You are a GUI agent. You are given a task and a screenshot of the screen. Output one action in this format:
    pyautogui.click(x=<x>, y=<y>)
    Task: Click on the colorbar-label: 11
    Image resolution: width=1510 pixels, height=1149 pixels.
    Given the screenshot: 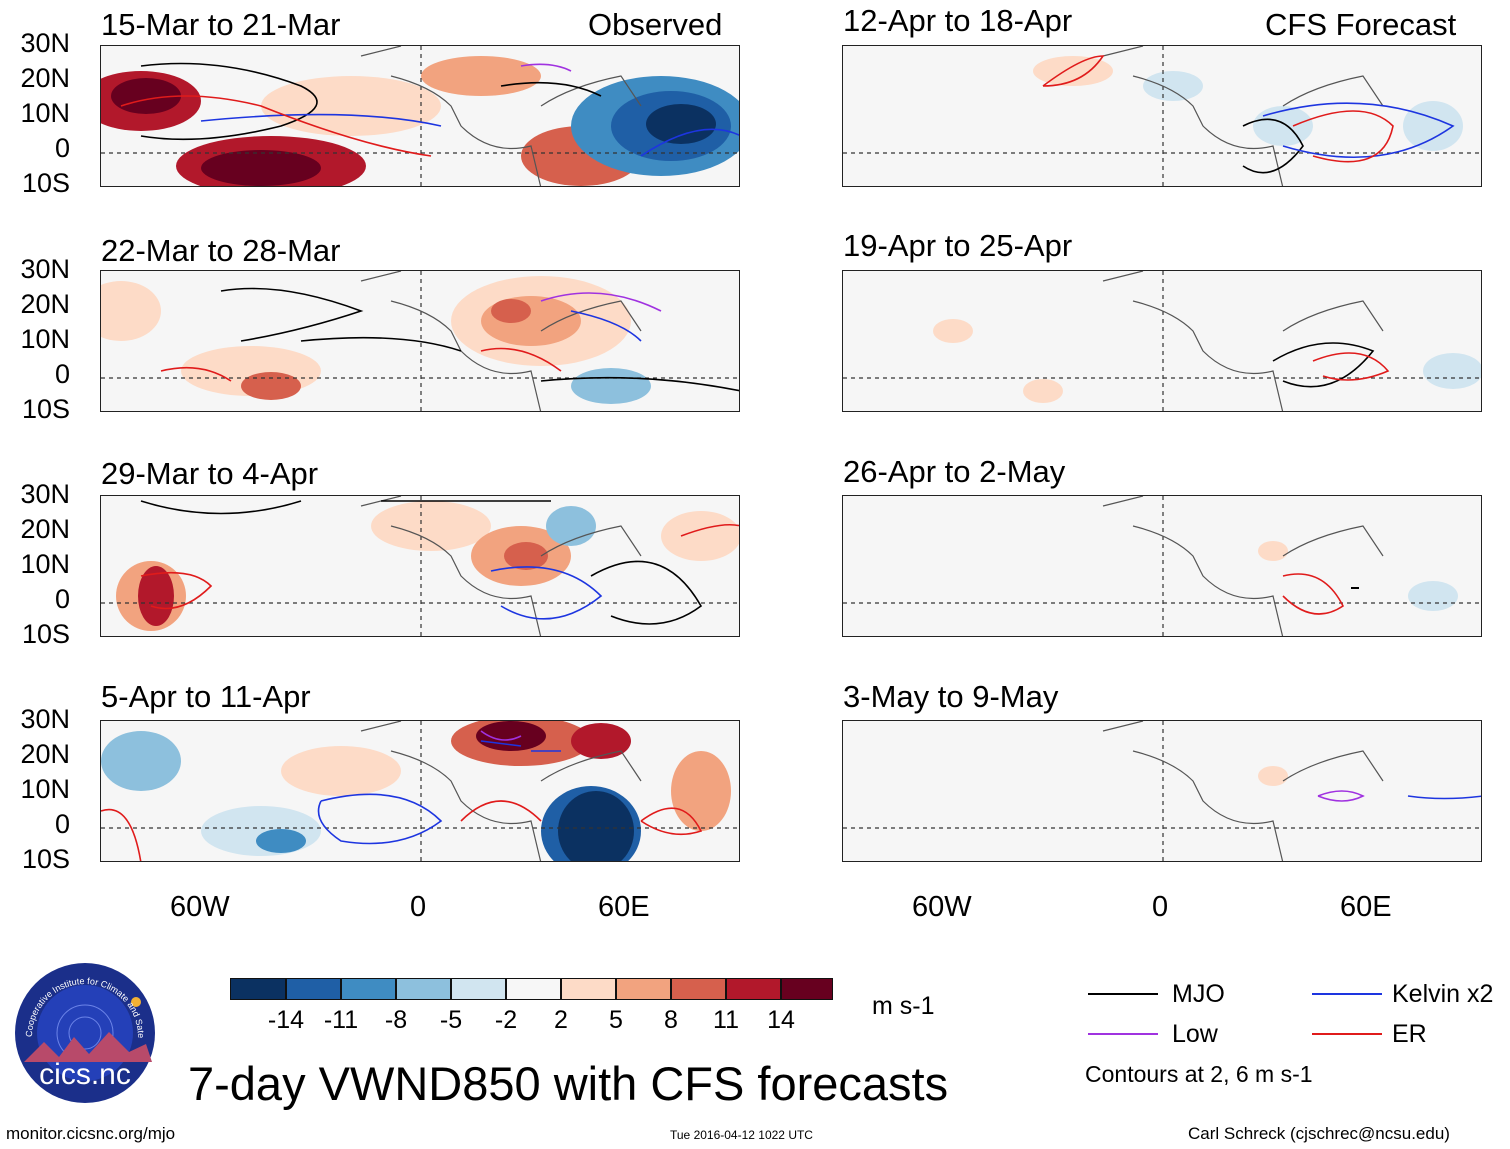 What is the action you would take?
    pyautogui.click(x=726, y=1020)
    